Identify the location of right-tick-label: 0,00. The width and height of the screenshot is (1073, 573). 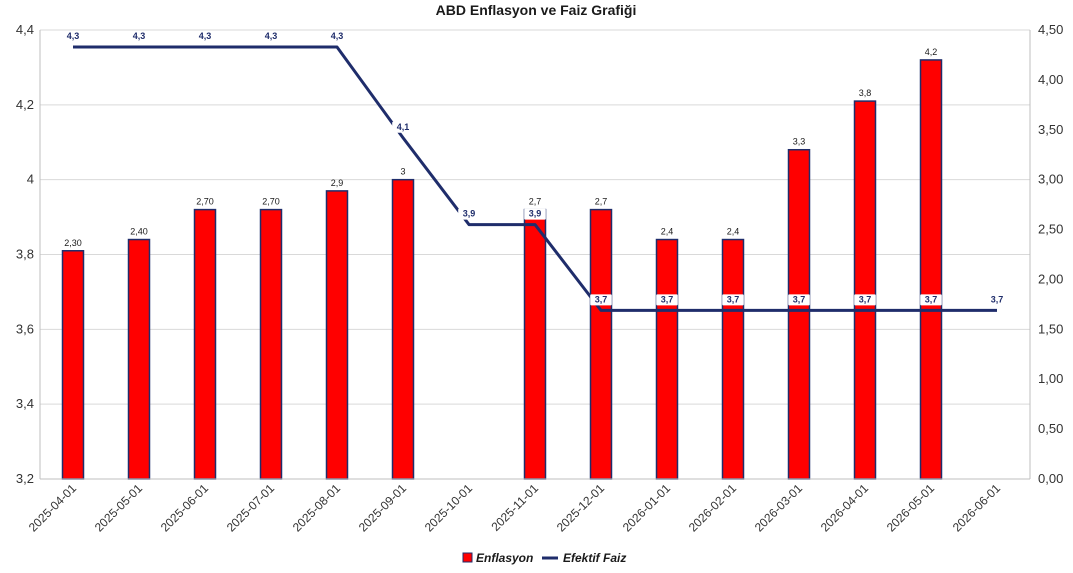
(1050, 478).